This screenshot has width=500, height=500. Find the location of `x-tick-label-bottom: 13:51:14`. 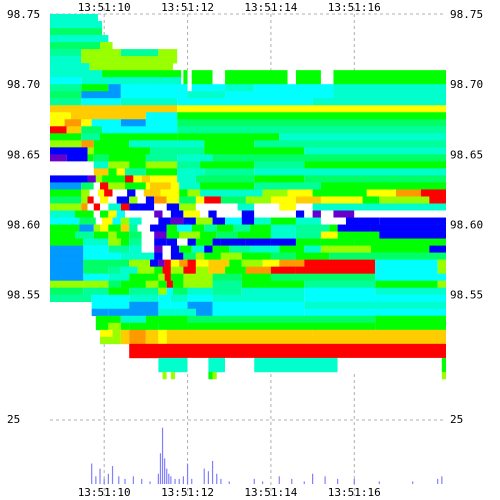

x-tick-label-bottom: 13:51:14 is located at coordinates (270, 492).